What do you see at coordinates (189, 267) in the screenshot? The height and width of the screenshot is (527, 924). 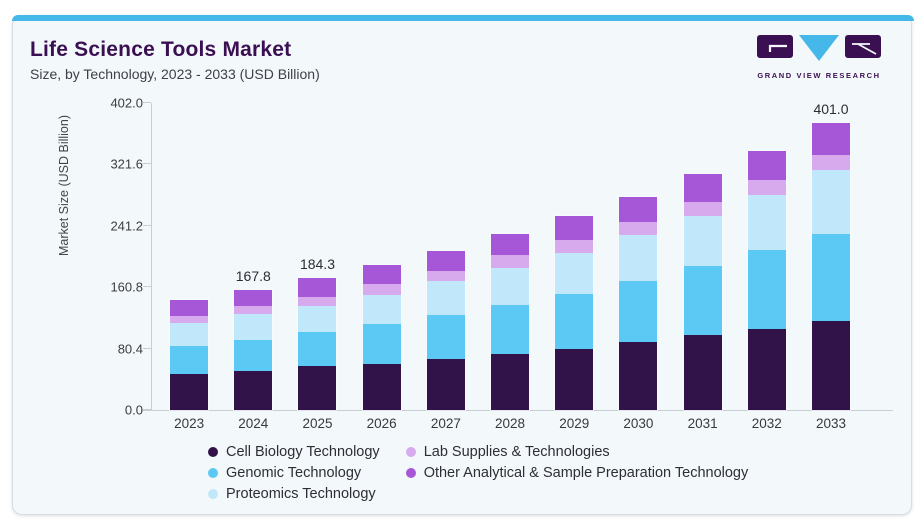 I see `bar-slot: 2023` at bounding box center [189, 267].